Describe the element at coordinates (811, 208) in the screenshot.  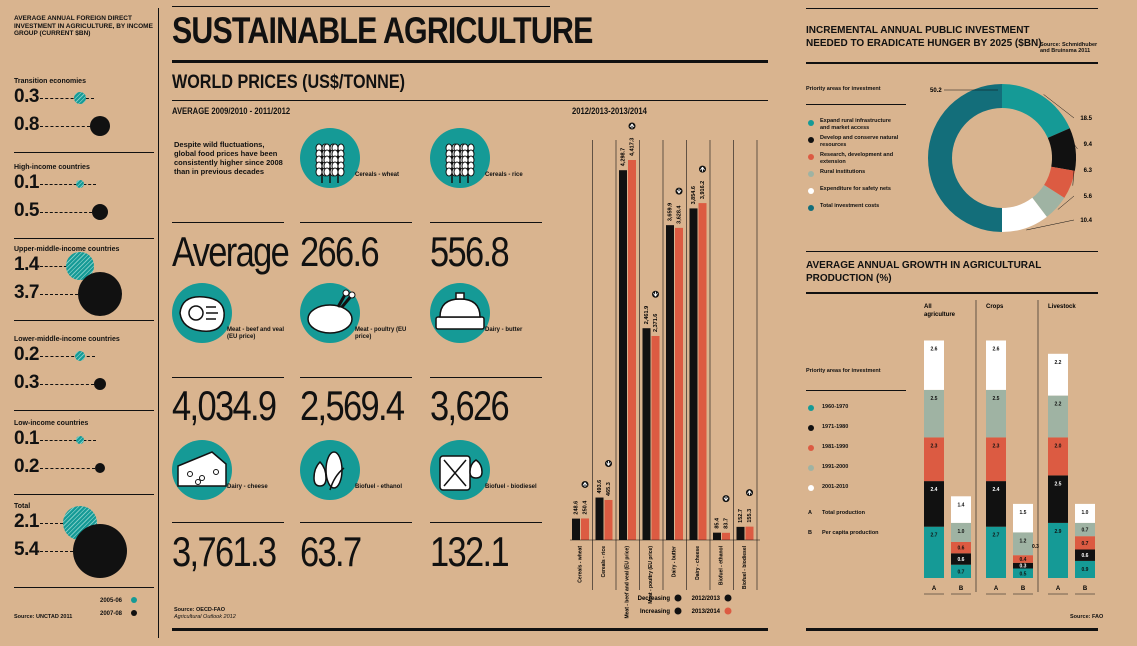
I see `donut-legend-dot` at that location.